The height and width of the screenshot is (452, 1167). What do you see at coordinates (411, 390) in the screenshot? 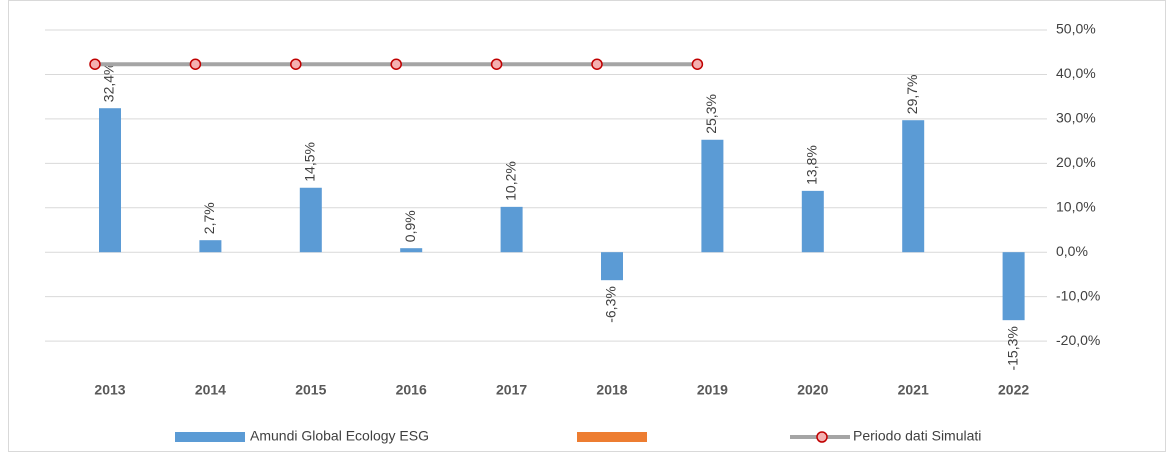
I see `x-tick-label: 2016` at bounding box center [411, 390].